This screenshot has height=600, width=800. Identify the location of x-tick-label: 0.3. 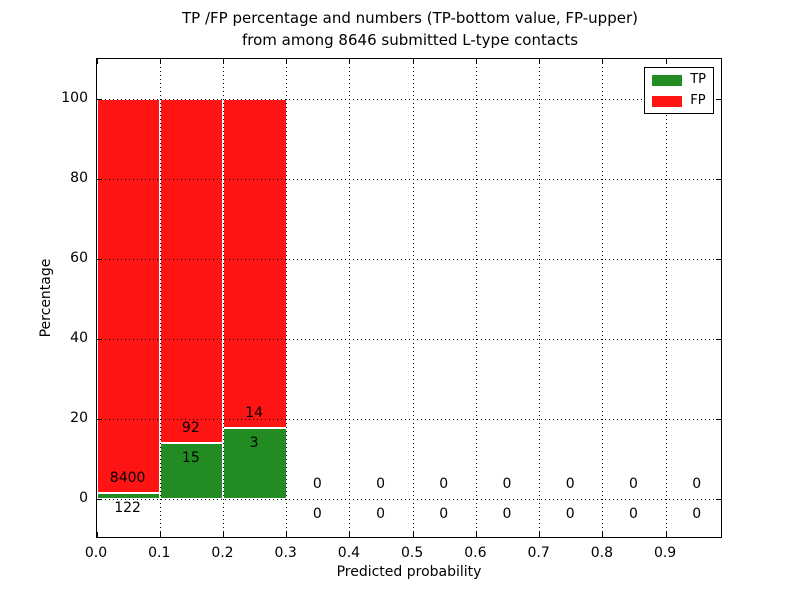
(285, 553).